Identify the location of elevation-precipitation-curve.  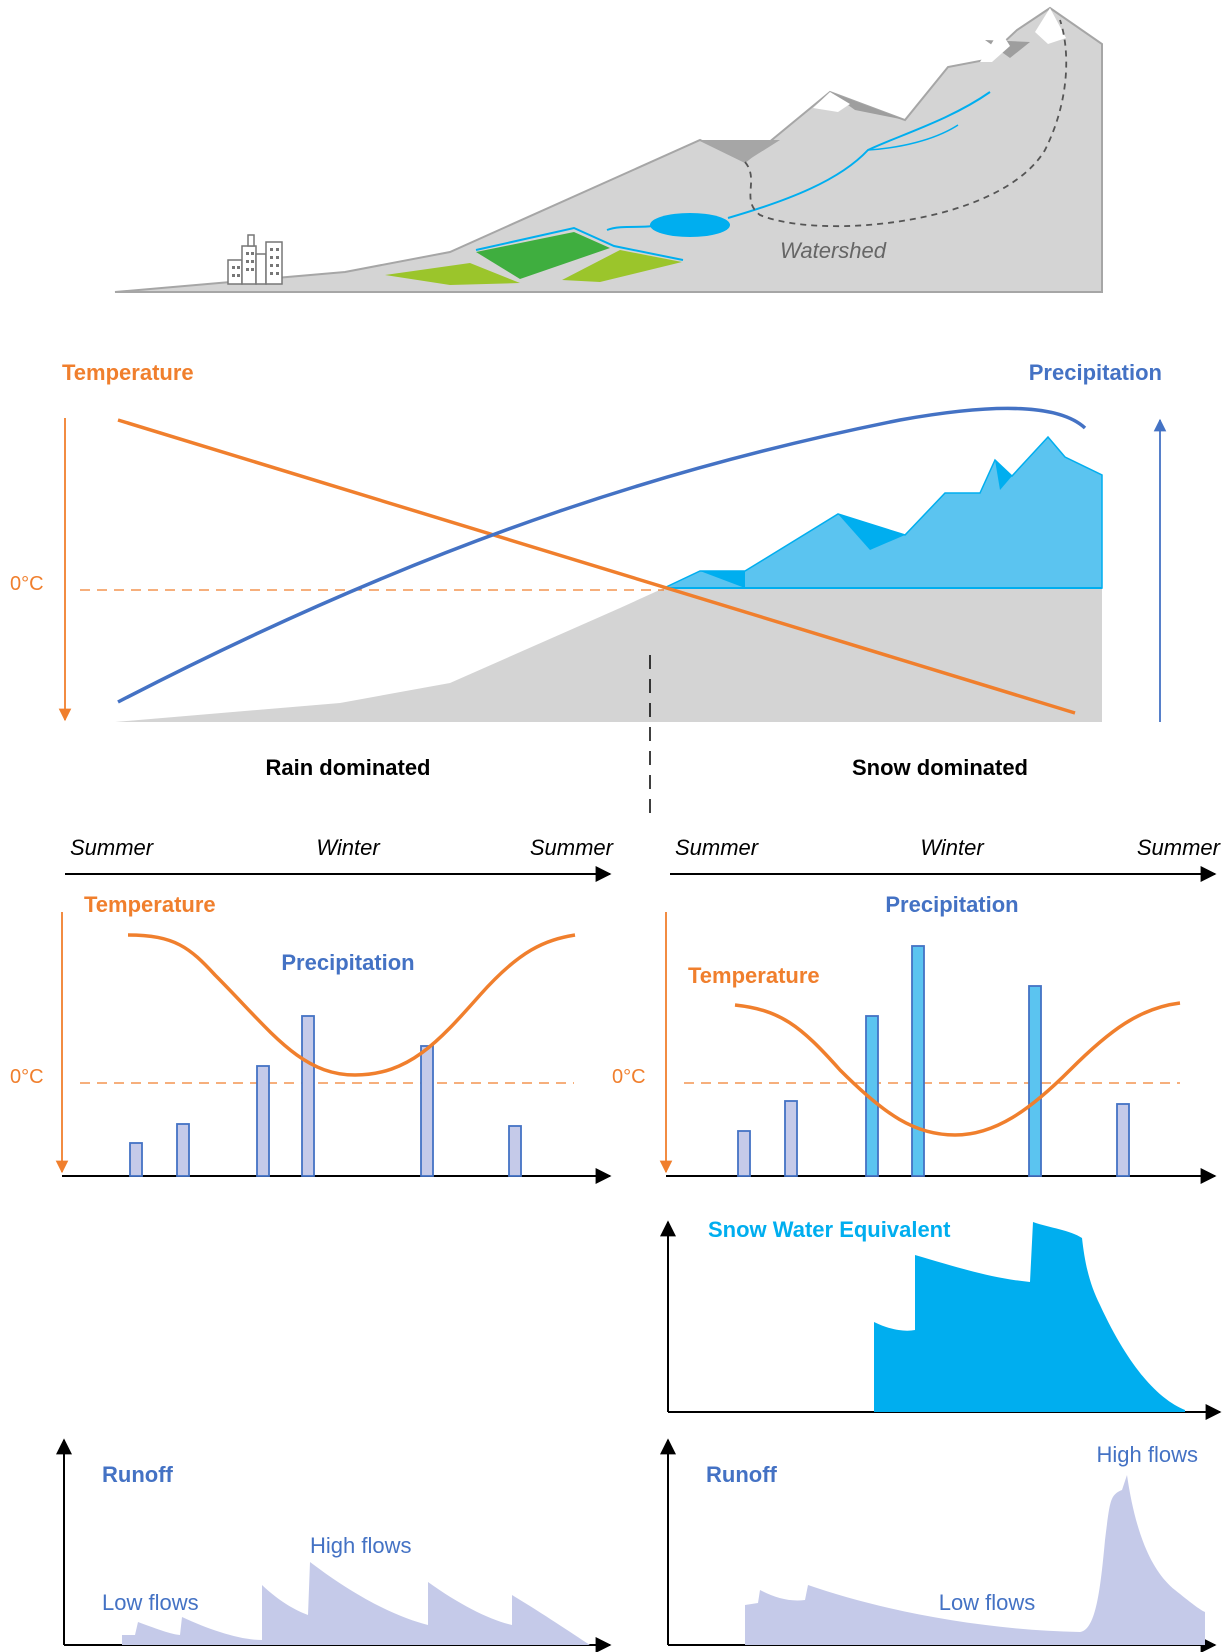
(602, 555).